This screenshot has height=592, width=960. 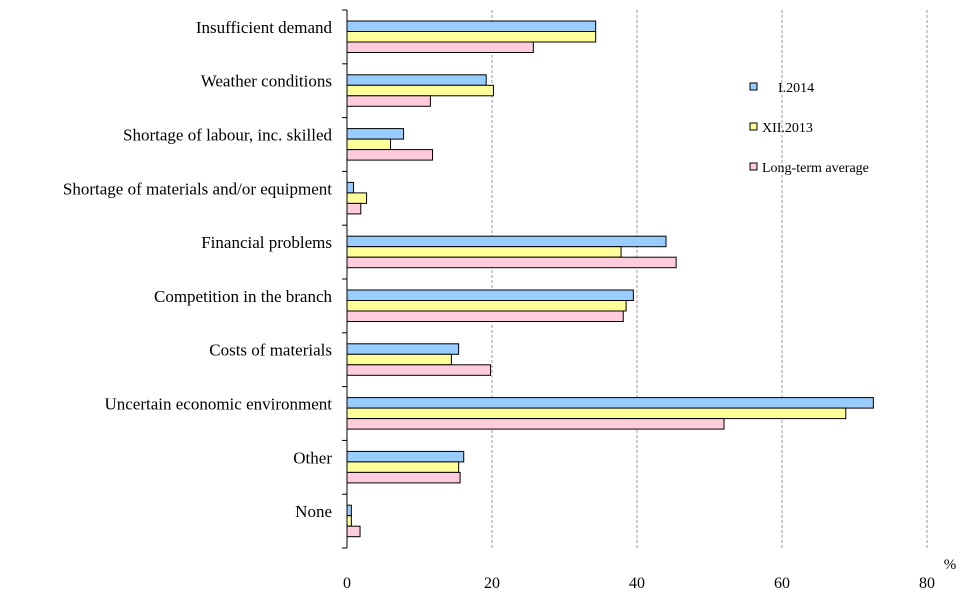 I want to click on category-label: None, so click(x=313, y=511).